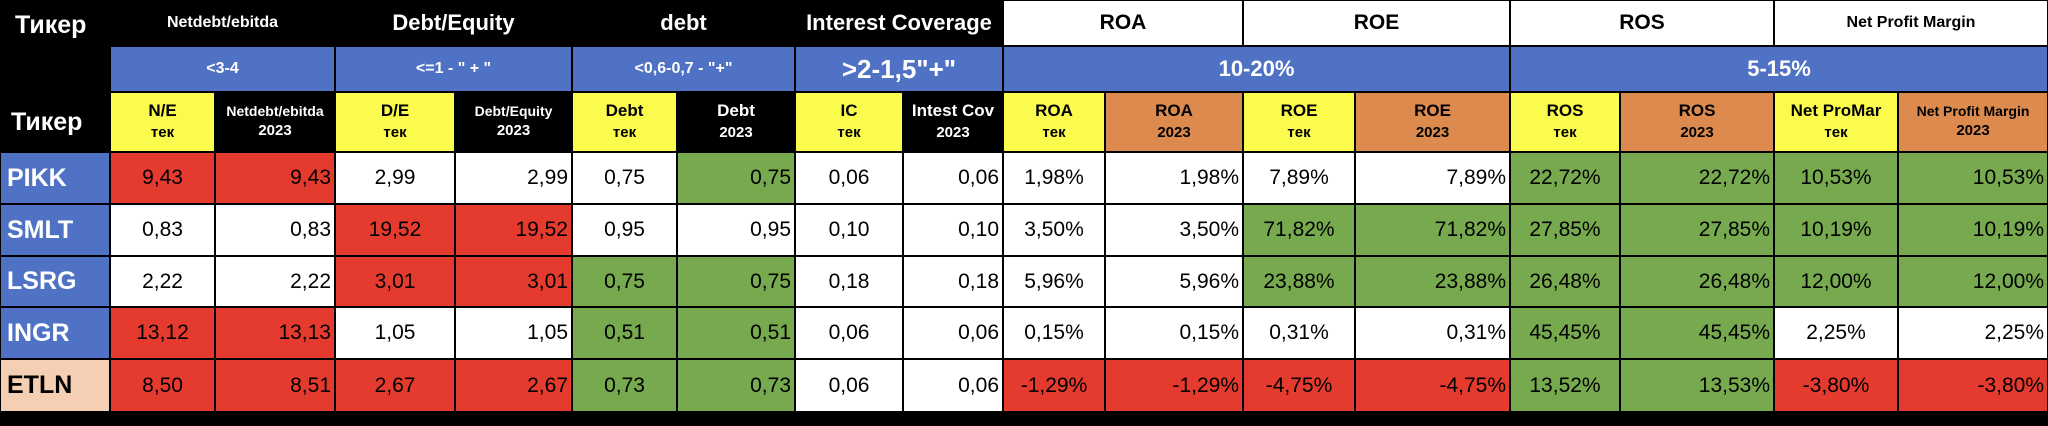 The image size is (2048, 426). I want to click on group-title-2: debt, so click(683, 23).